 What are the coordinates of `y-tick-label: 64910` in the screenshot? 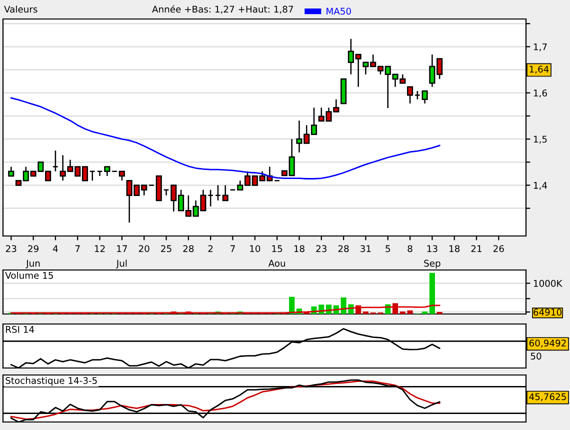 It's located at (548, 312).